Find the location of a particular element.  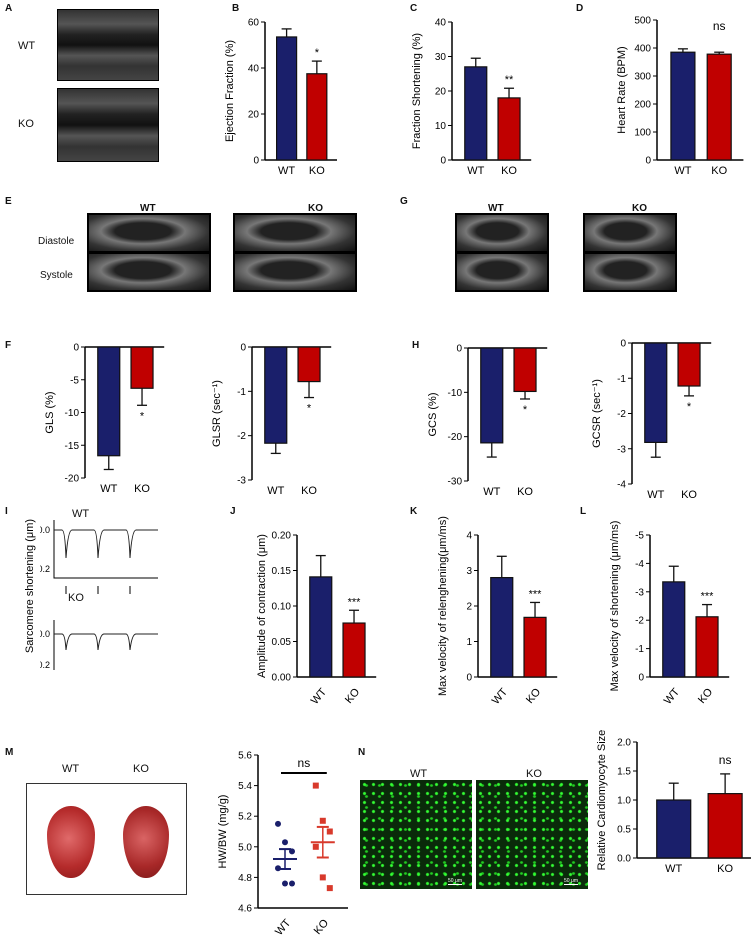

i-wt-tick-02: 0.2 is located at coordinates (45, 569).